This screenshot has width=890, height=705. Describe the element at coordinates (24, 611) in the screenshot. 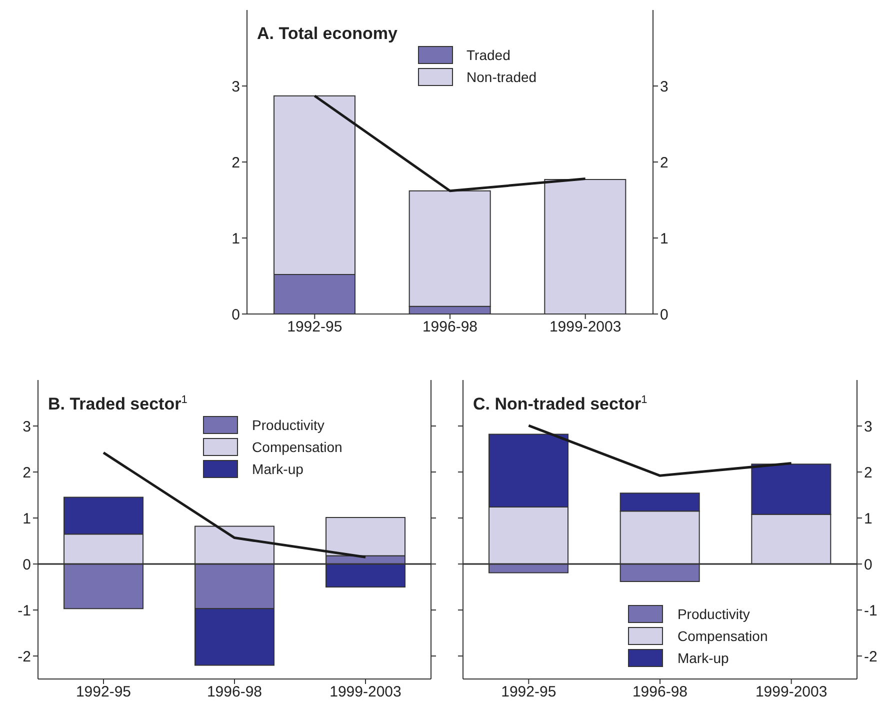

I see `y-tick-label: -1` at that location.